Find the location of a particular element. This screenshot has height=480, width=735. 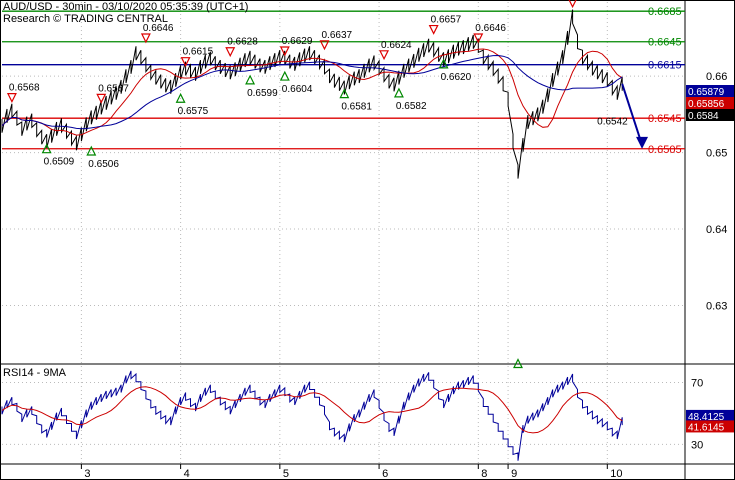

support-level-label: 0.6545 is located at coordinates (665, 119).